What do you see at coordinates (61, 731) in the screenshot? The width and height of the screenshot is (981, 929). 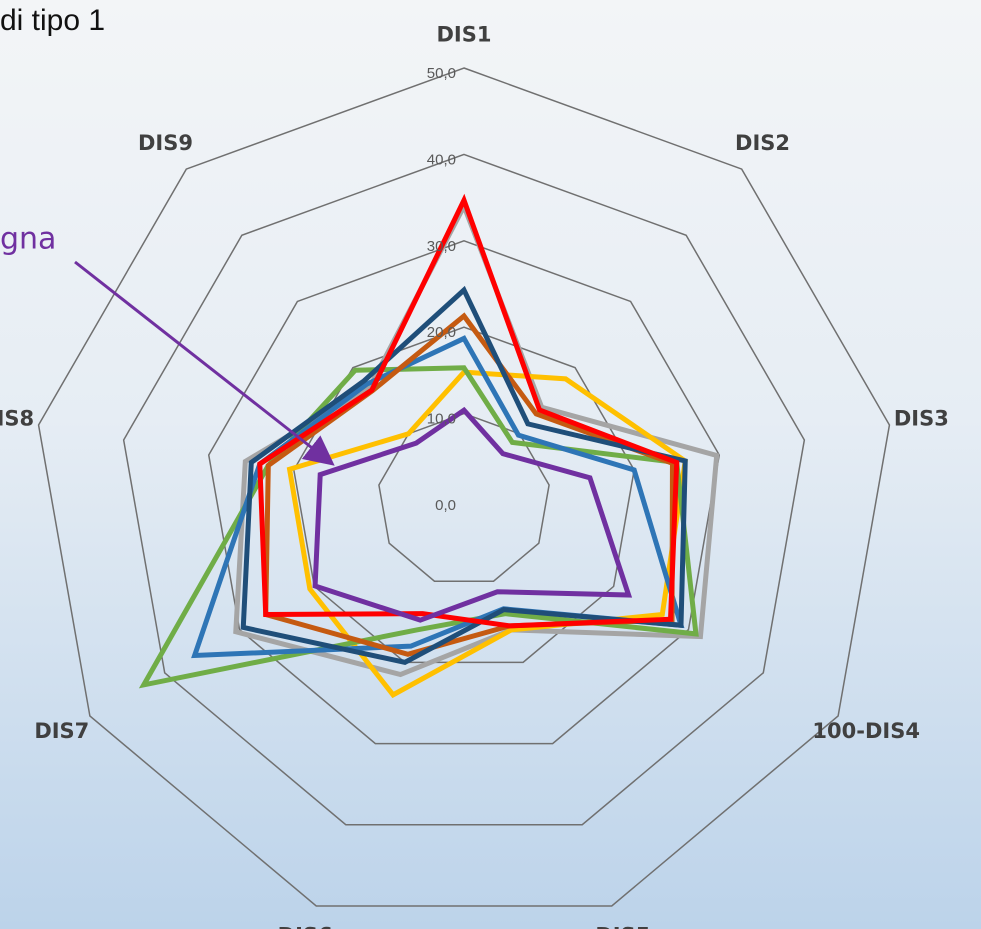 I see `axis-label: DIS7` at bounding box center [61, 731].